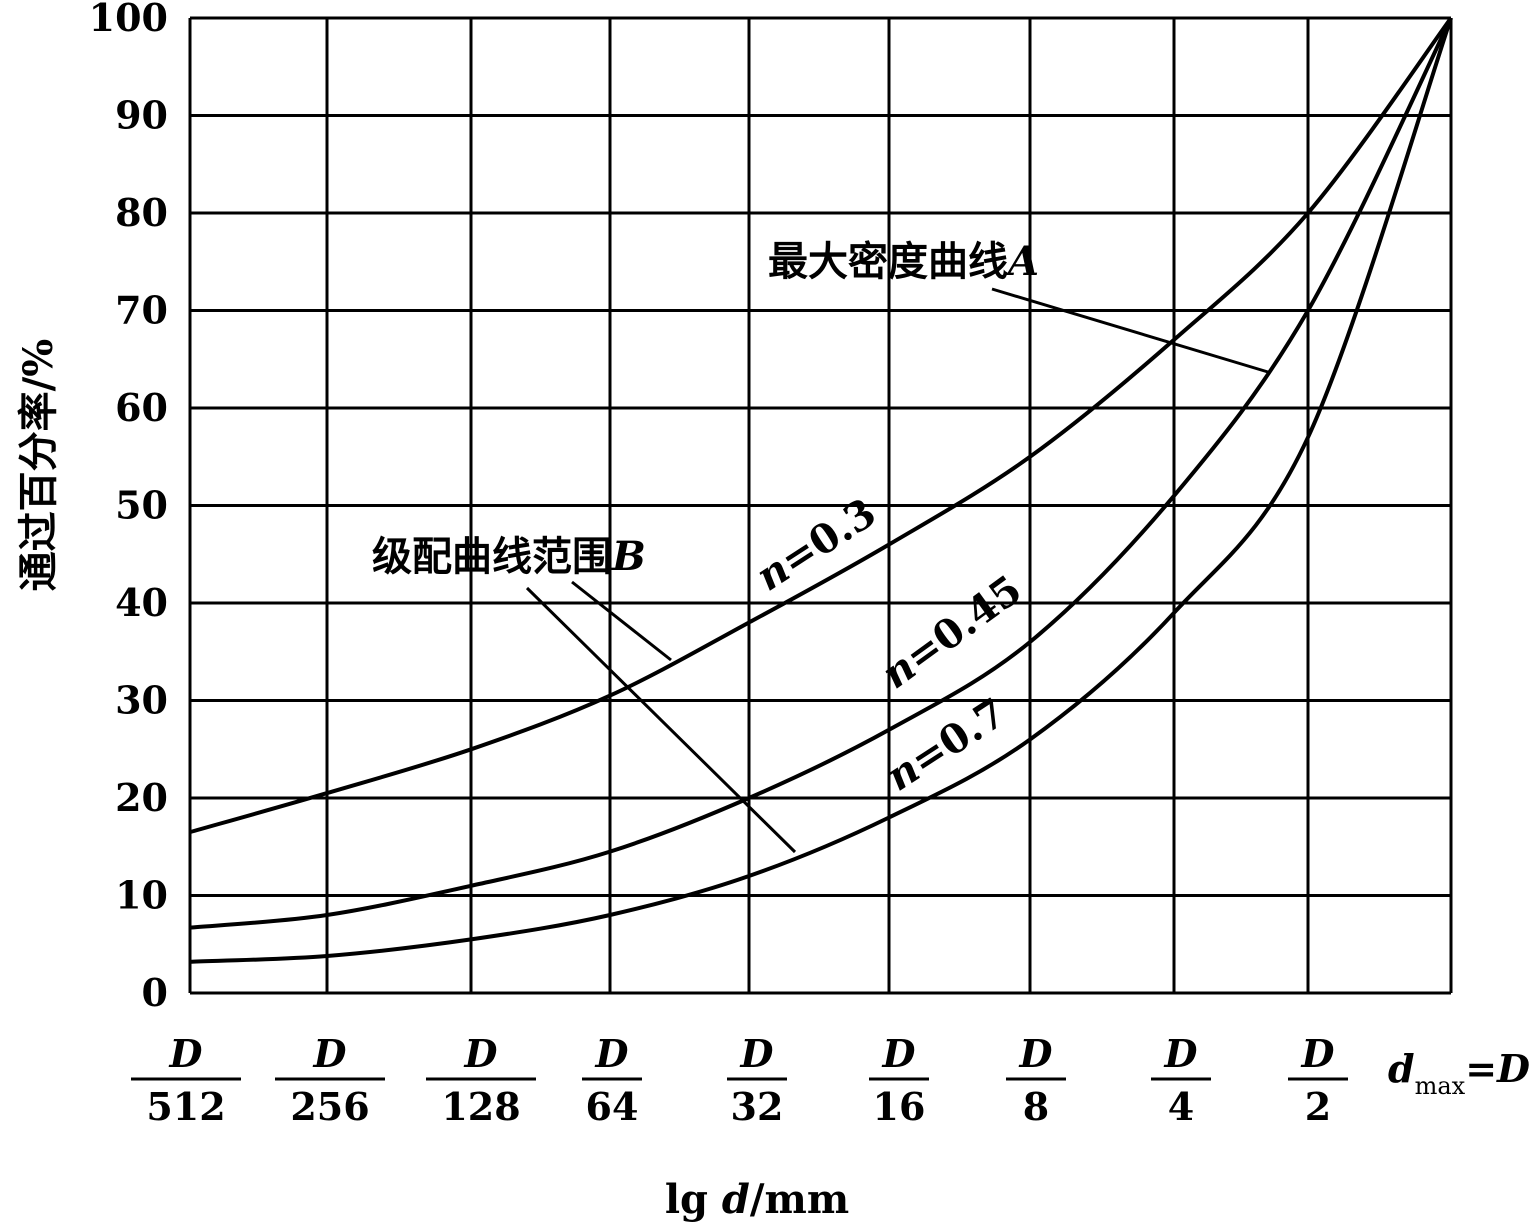  What do you see at coordinates (186, 1053) in the screenshot?
I see `x-tick-numerator-0: D` at bounding box center [186, 1053].